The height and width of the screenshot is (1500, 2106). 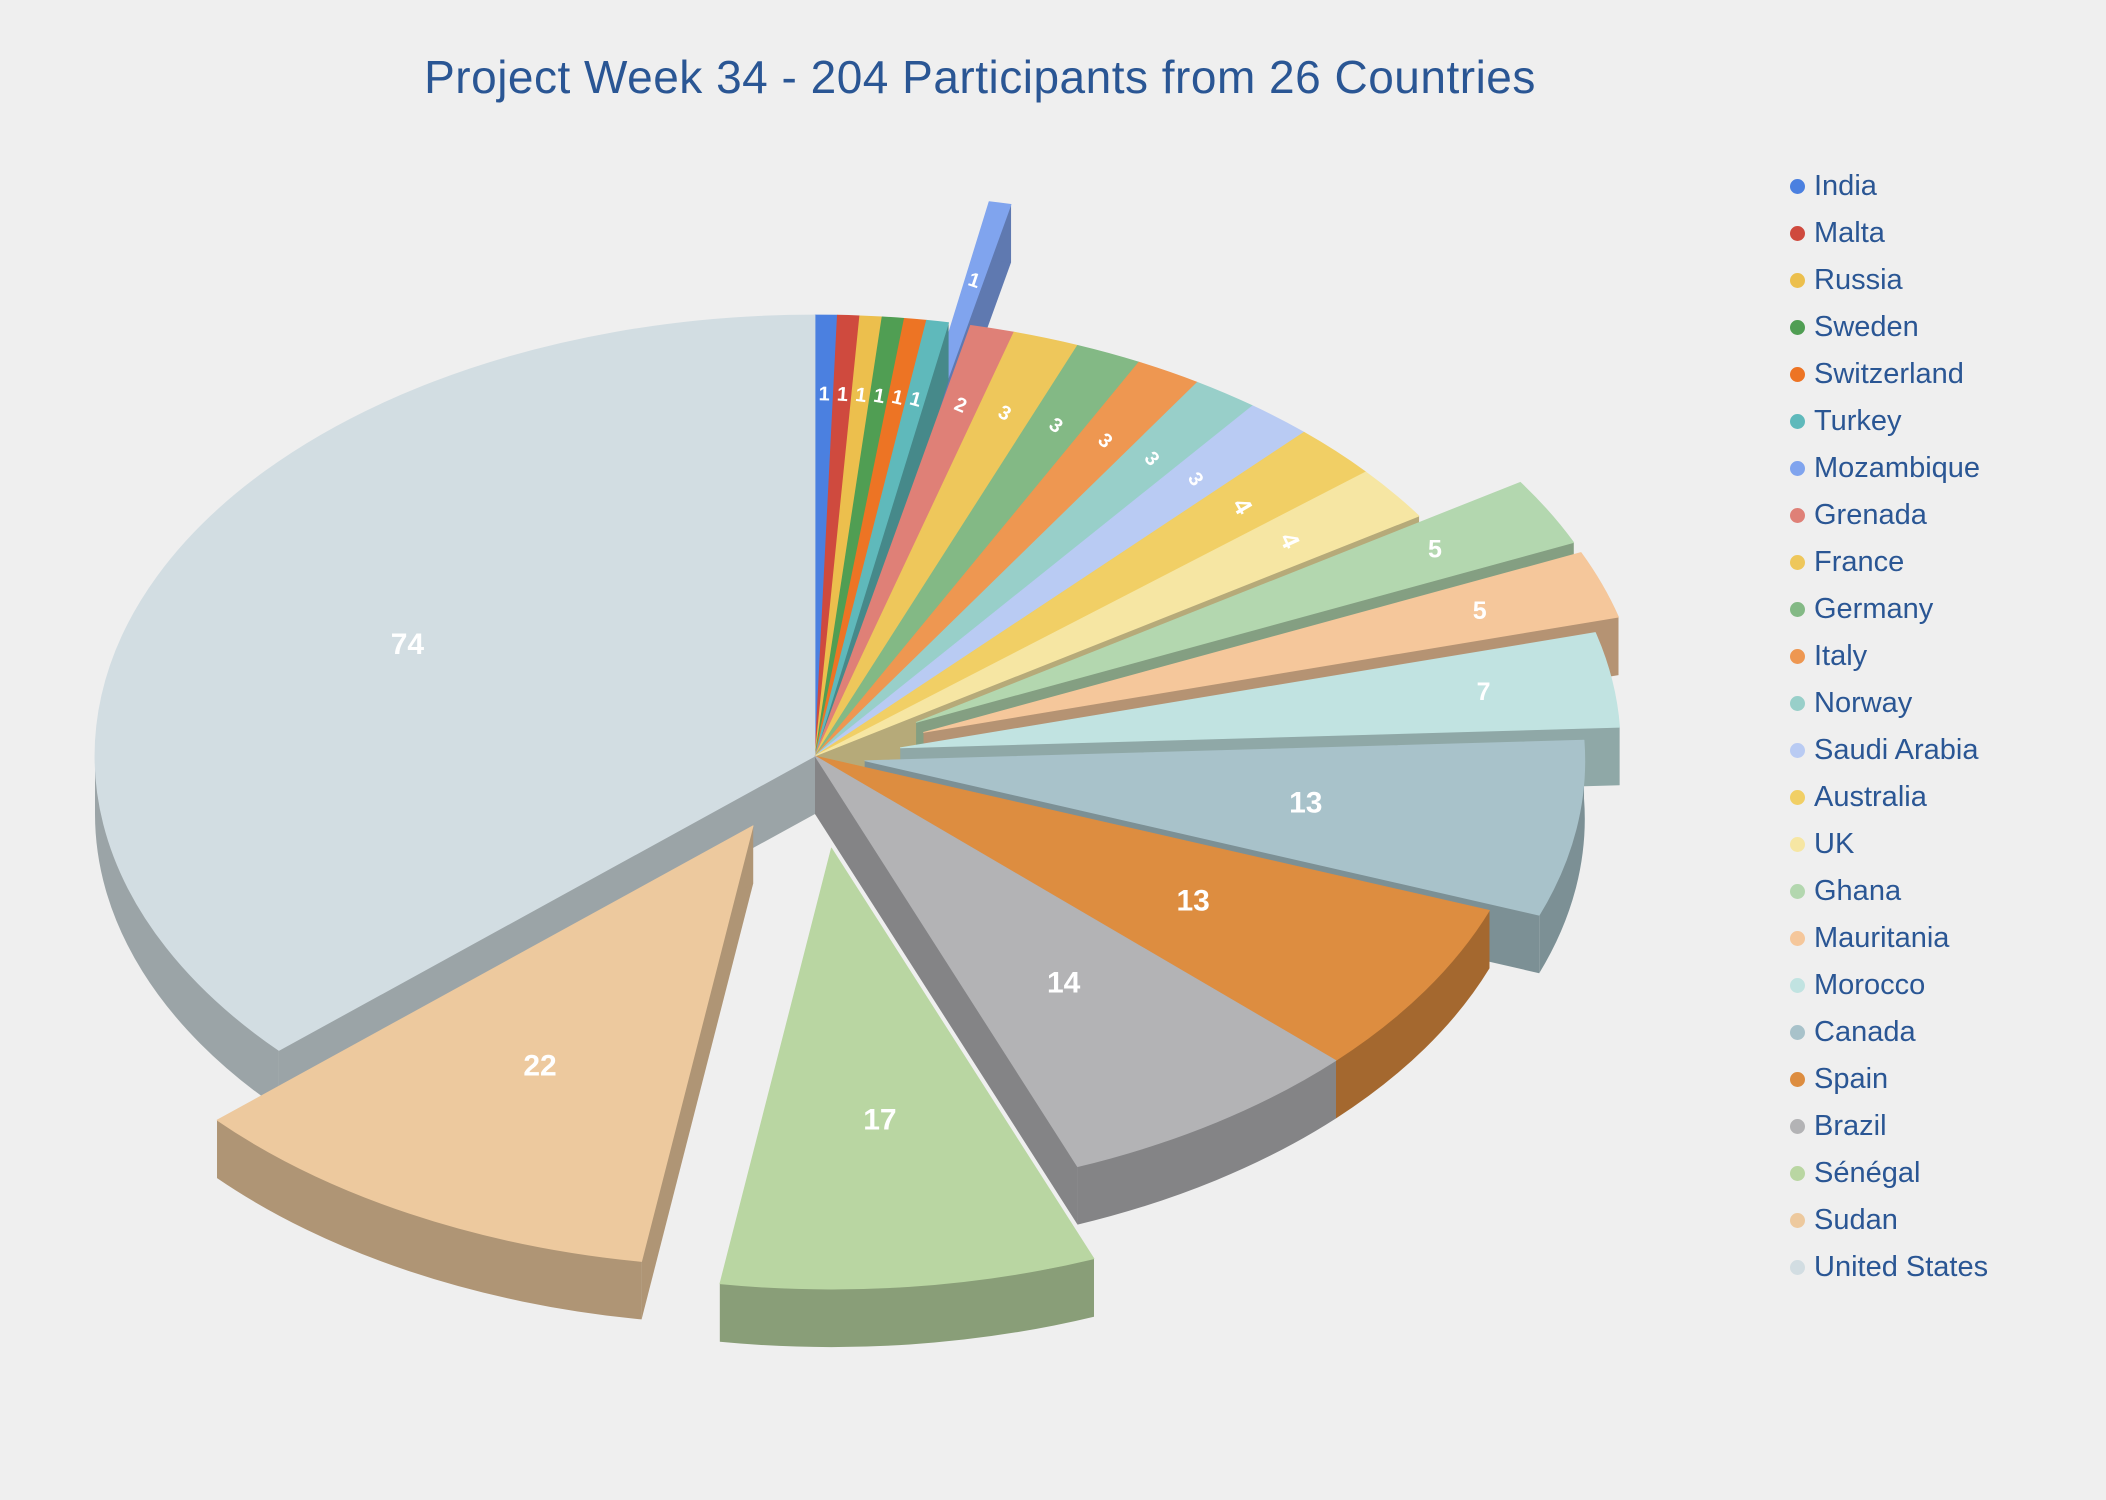 I want to click on pie-slice-value-sudan: 22, so click(x=539, y=1066).